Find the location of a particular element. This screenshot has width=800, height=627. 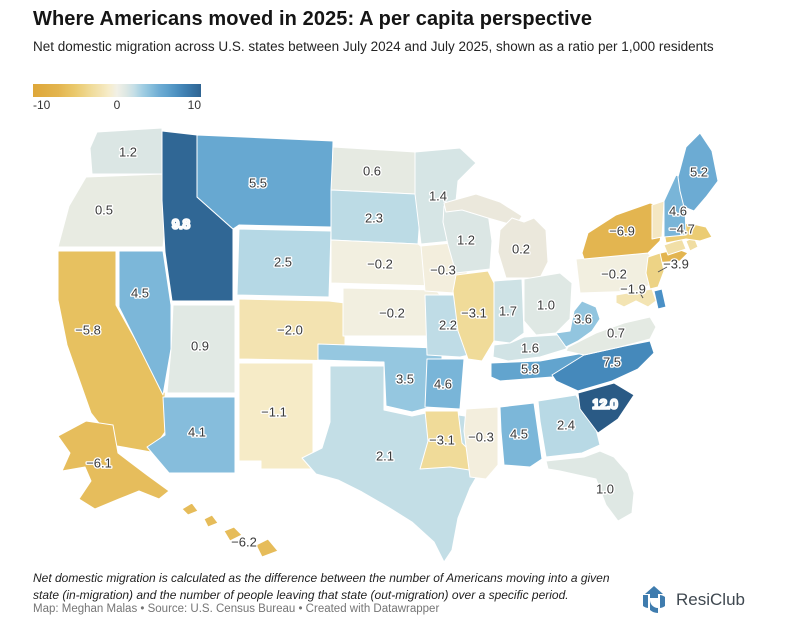

state-az is located at coordinates (191, 435).